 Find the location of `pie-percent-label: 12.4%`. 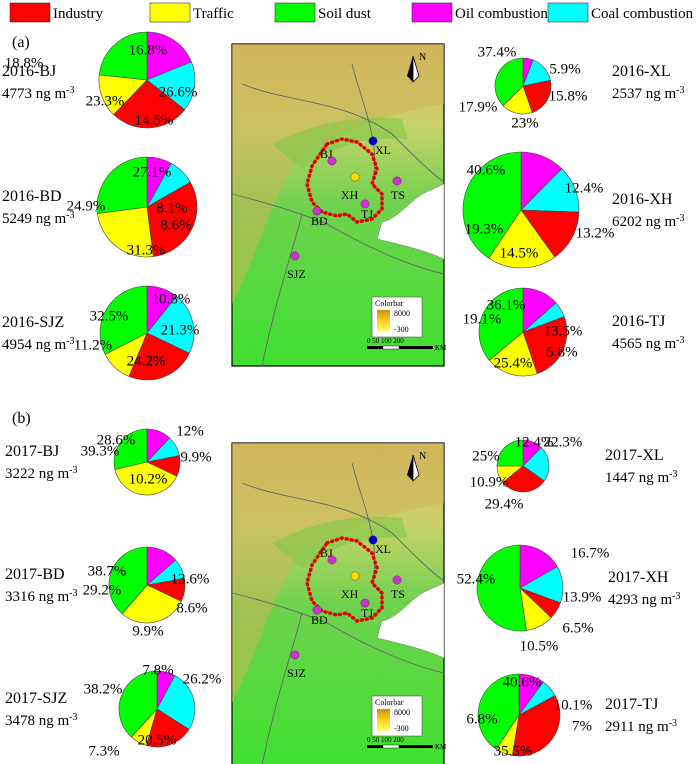

pie-percent-label: 12.4% is located at coordinates (534, 442).